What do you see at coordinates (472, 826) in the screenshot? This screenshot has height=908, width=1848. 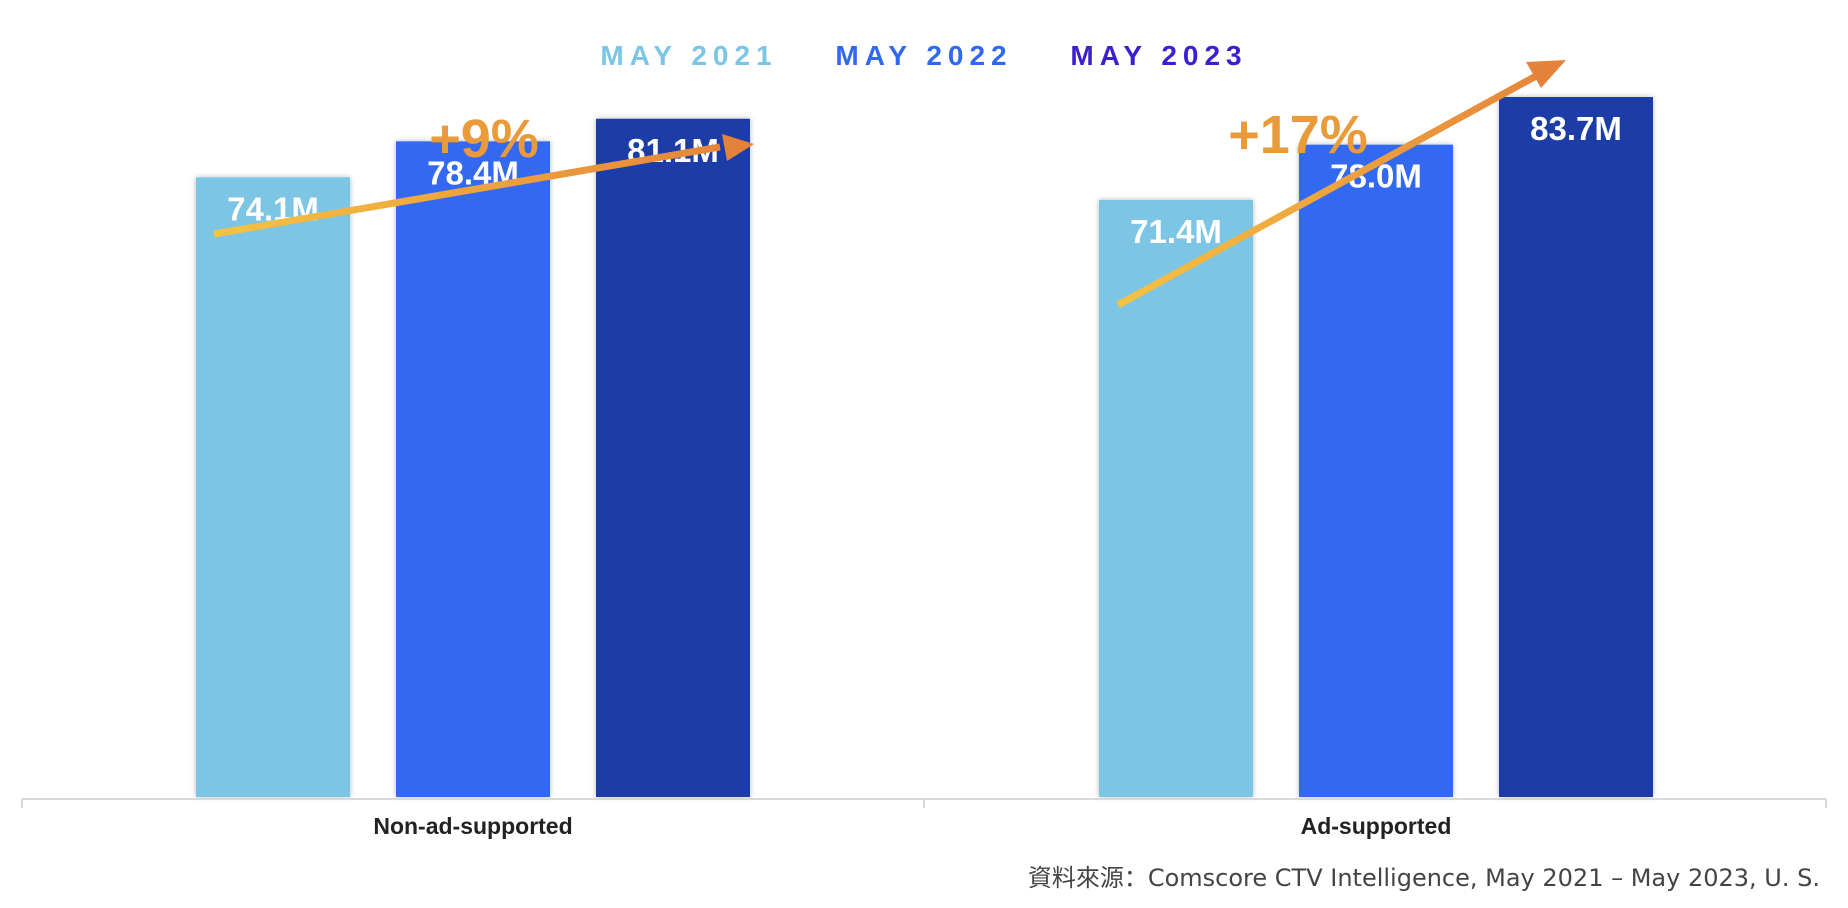 I see `category-label: Non-ad-supported` at bounding box center [472, 826].